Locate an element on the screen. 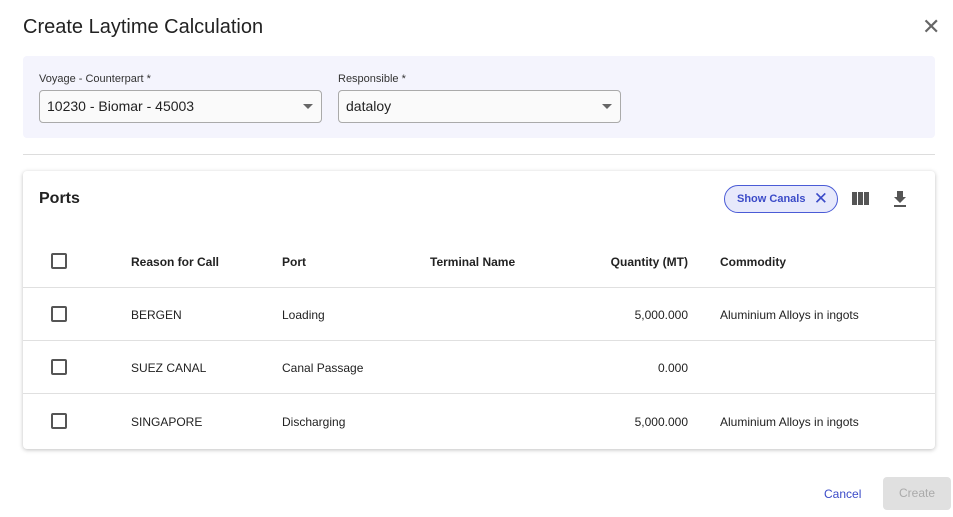  responsible-label: Responsible * is located at coordinates (372, 79).